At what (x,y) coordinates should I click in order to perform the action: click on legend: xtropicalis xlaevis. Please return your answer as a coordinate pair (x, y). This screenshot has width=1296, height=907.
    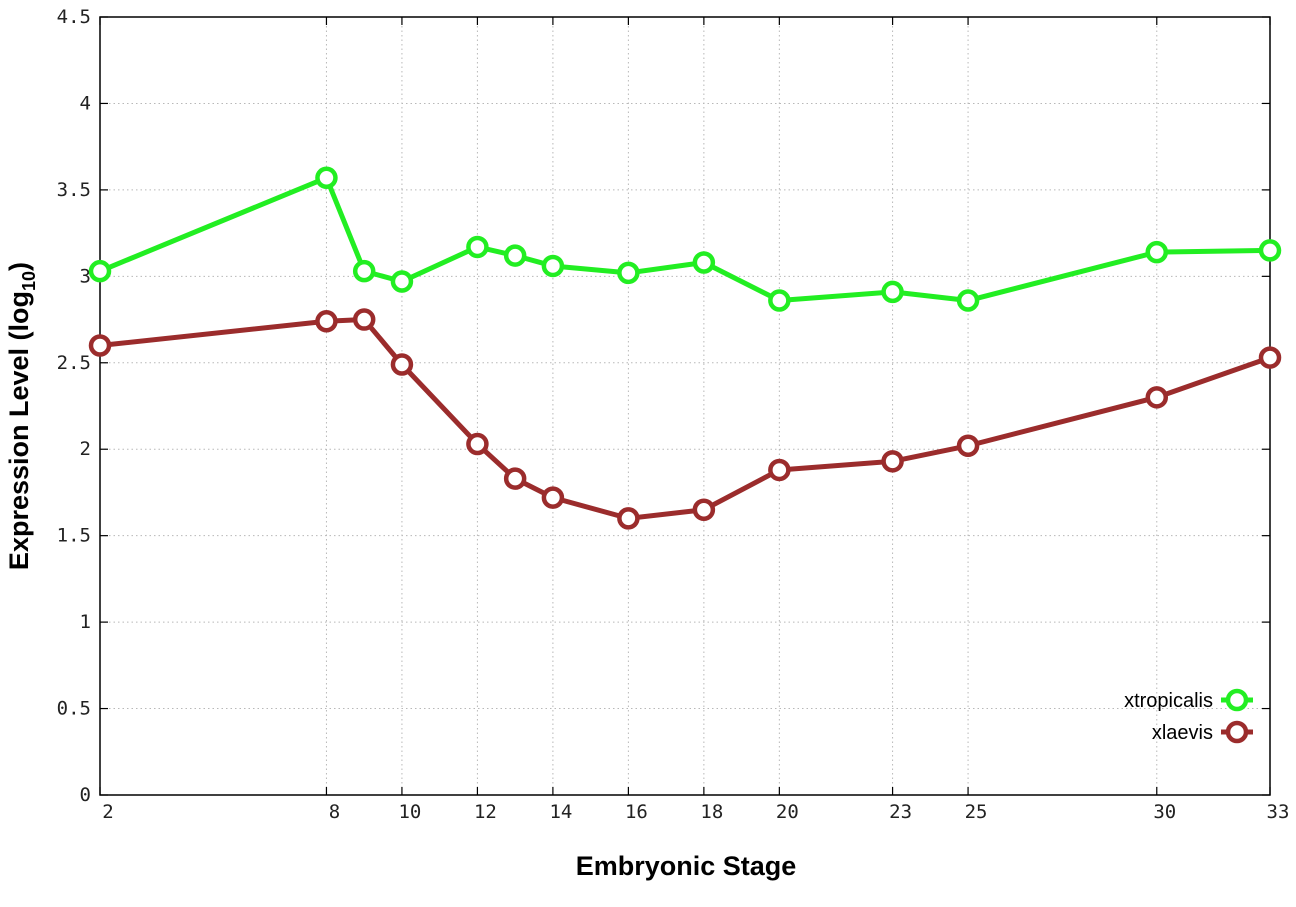
    Looking at the image, I should click on (1188, 716).